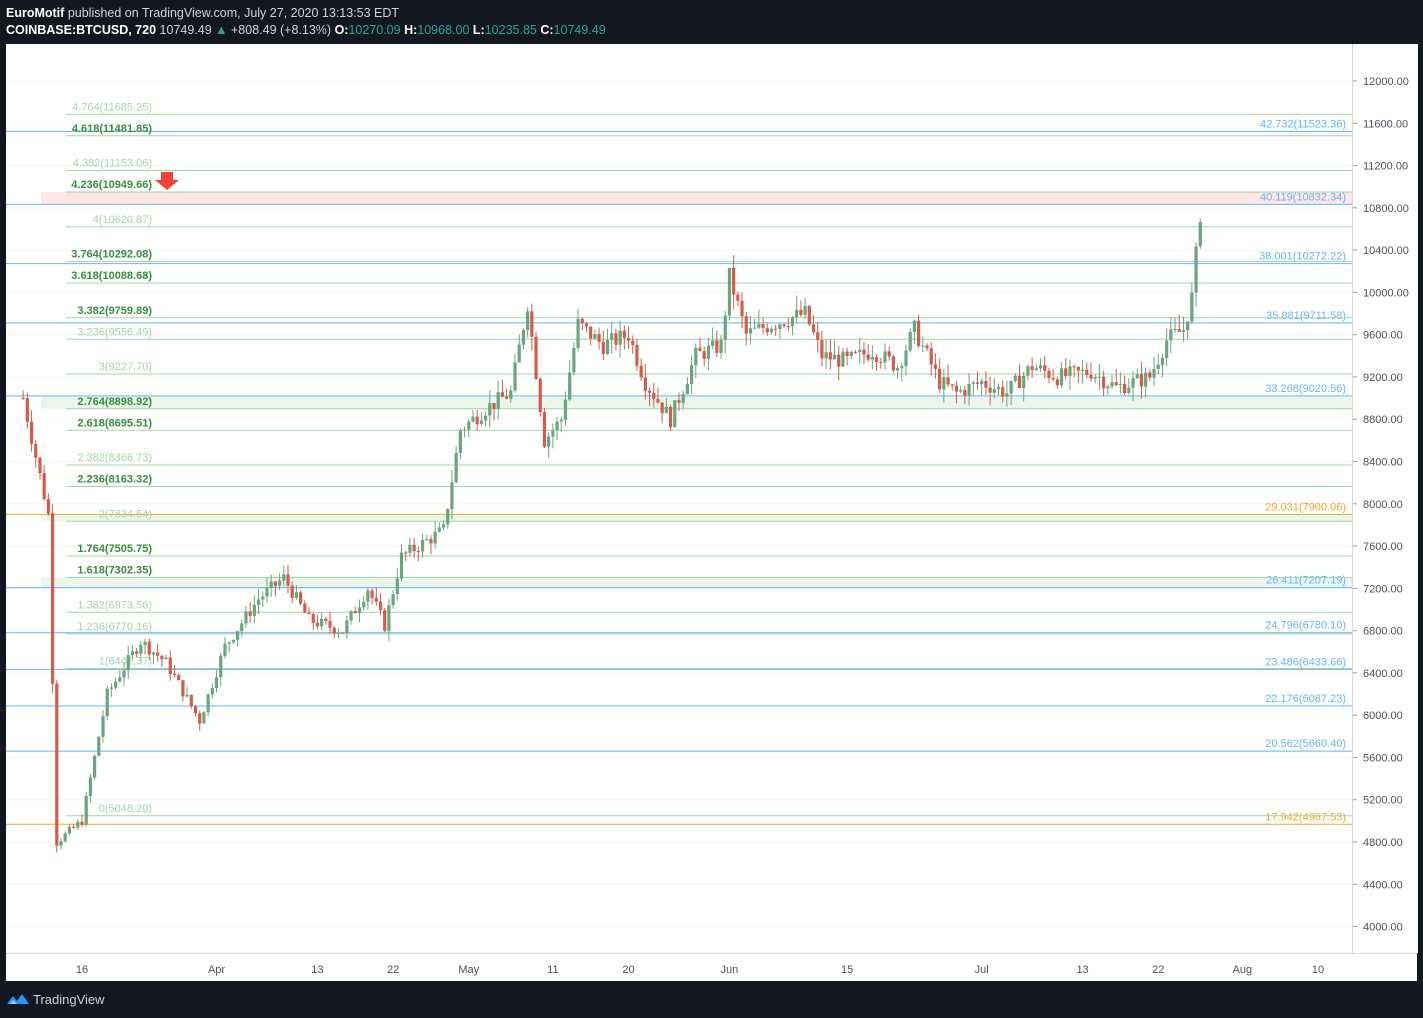 The height and width of the screenshot is (1018, 1423). I want to click on time-axis: 16 Apr 13 22 May 11 20 Jun 15 Jul 13 22 Aug 10, so click(711, 967).